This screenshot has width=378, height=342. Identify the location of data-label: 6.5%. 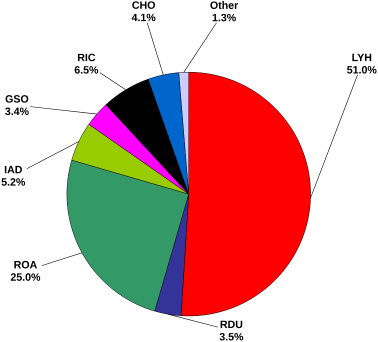
(86, 70).